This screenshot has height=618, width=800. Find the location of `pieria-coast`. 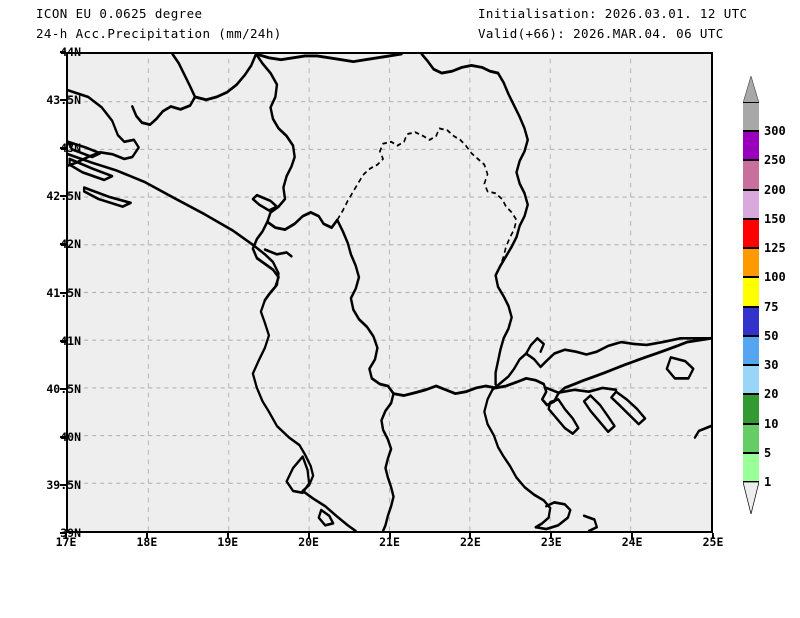

pieria-coast is located at coordinates (517, 458).